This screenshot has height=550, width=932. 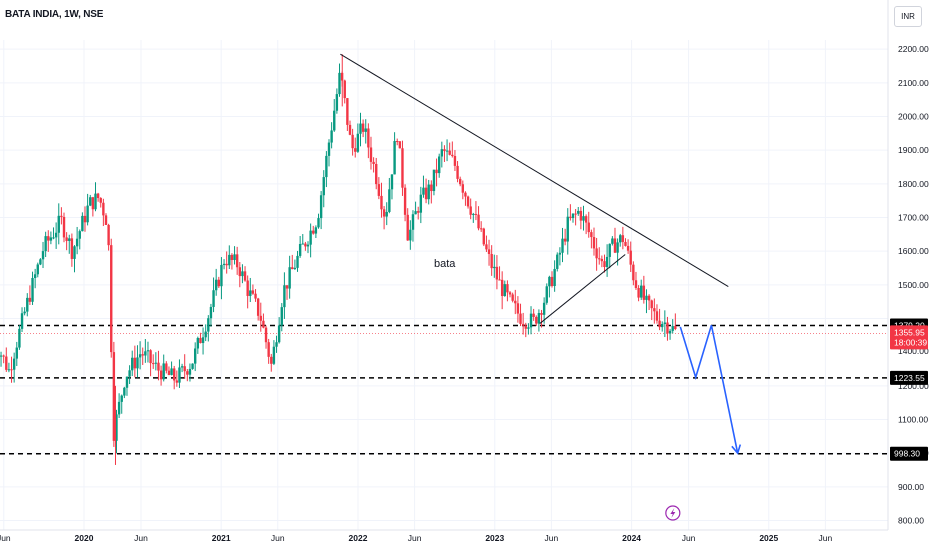 I want to click on trendline, so click(x=582, y=289).